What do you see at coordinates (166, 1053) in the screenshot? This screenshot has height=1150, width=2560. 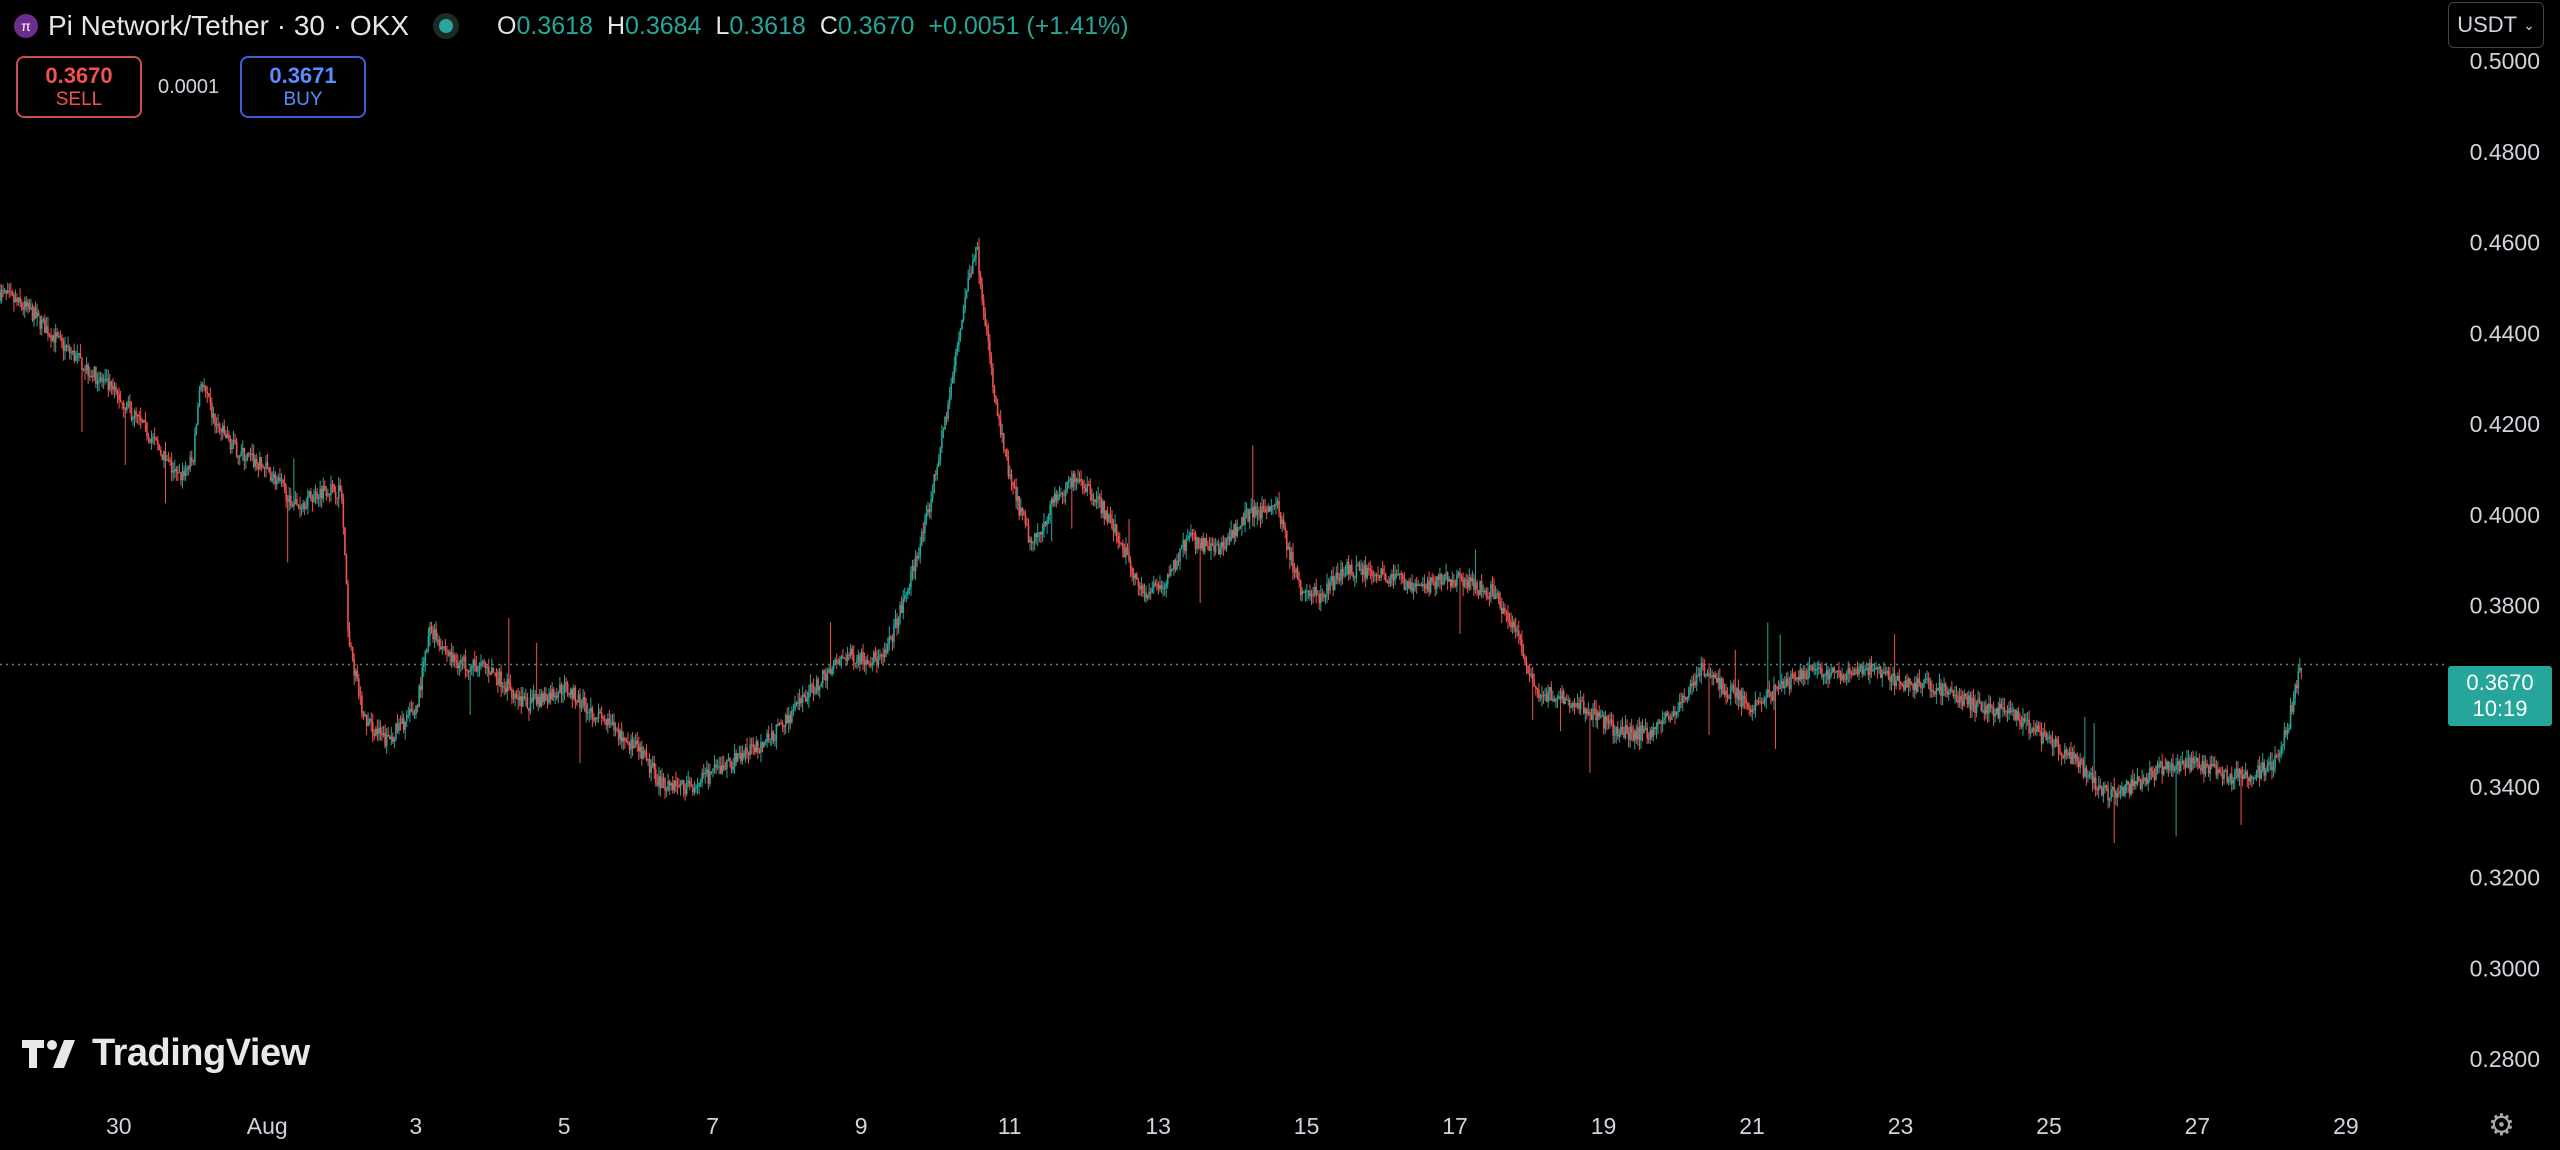 I see `tradingview-logo: TradingView` at bounding box center [166, 1053].